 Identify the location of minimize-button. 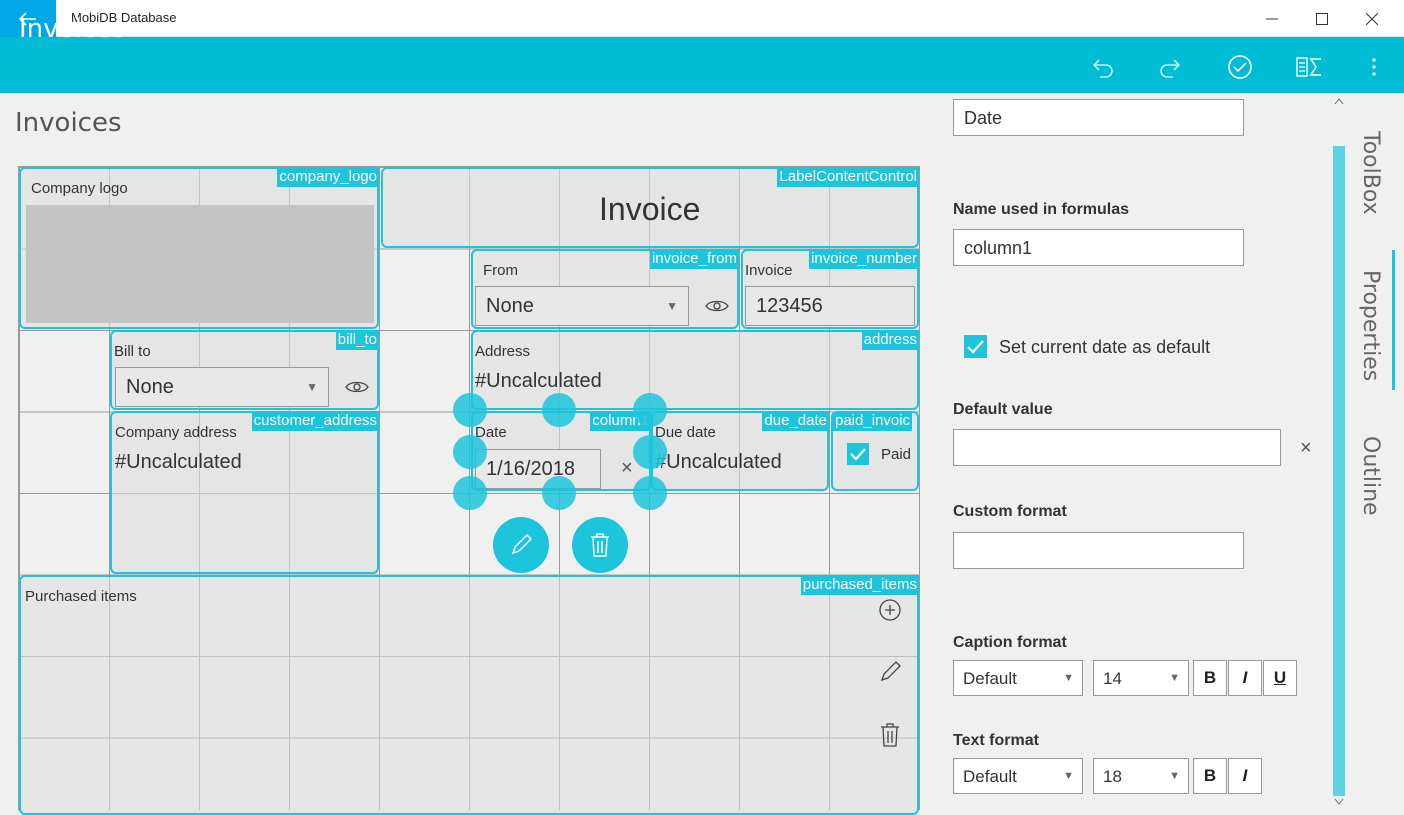
(1272, 18).